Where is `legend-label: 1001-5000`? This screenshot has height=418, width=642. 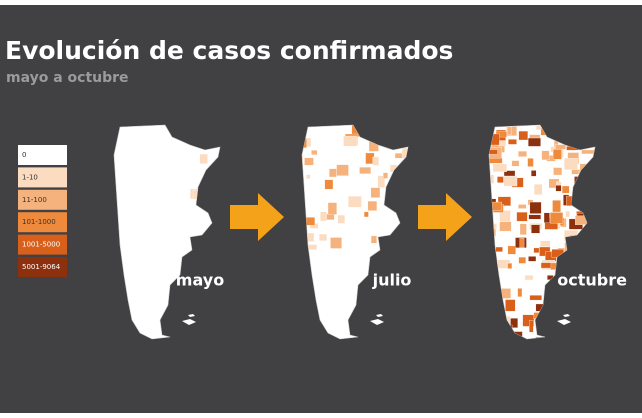
legend-label: 1001-5000 is located at coordinates (41, 245).